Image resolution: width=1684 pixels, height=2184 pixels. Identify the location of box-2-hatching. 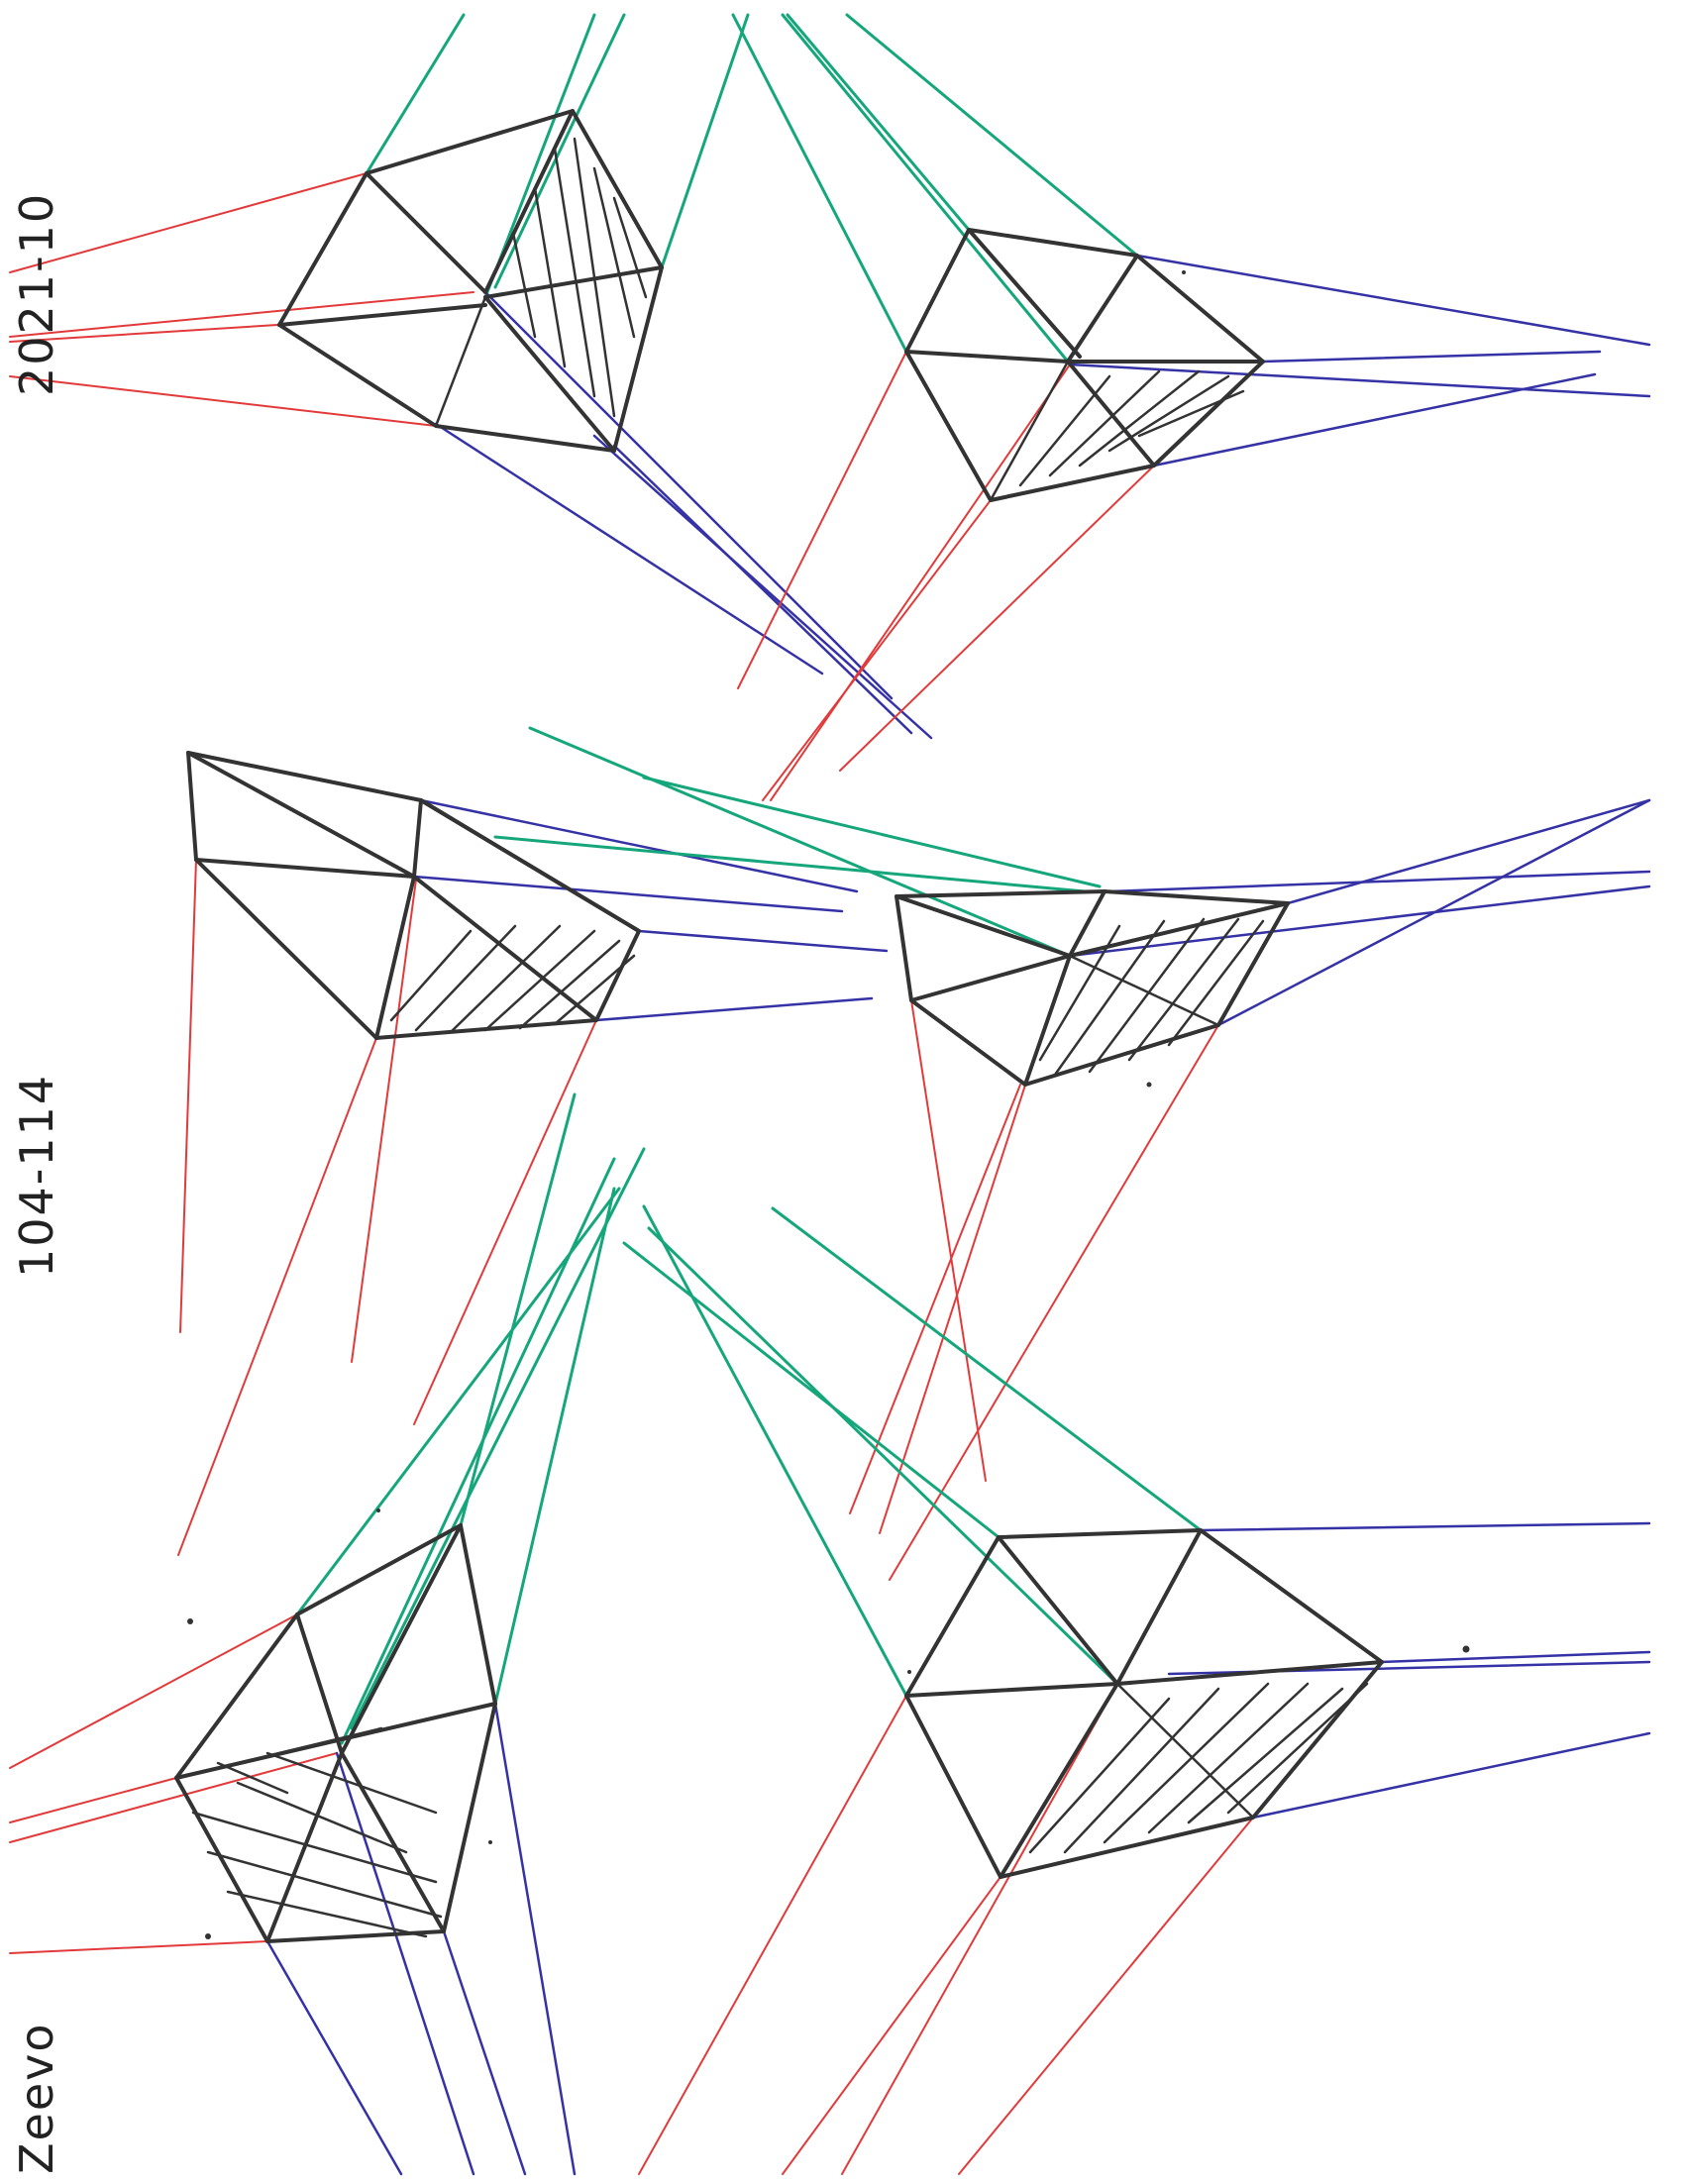
(1131, 428).